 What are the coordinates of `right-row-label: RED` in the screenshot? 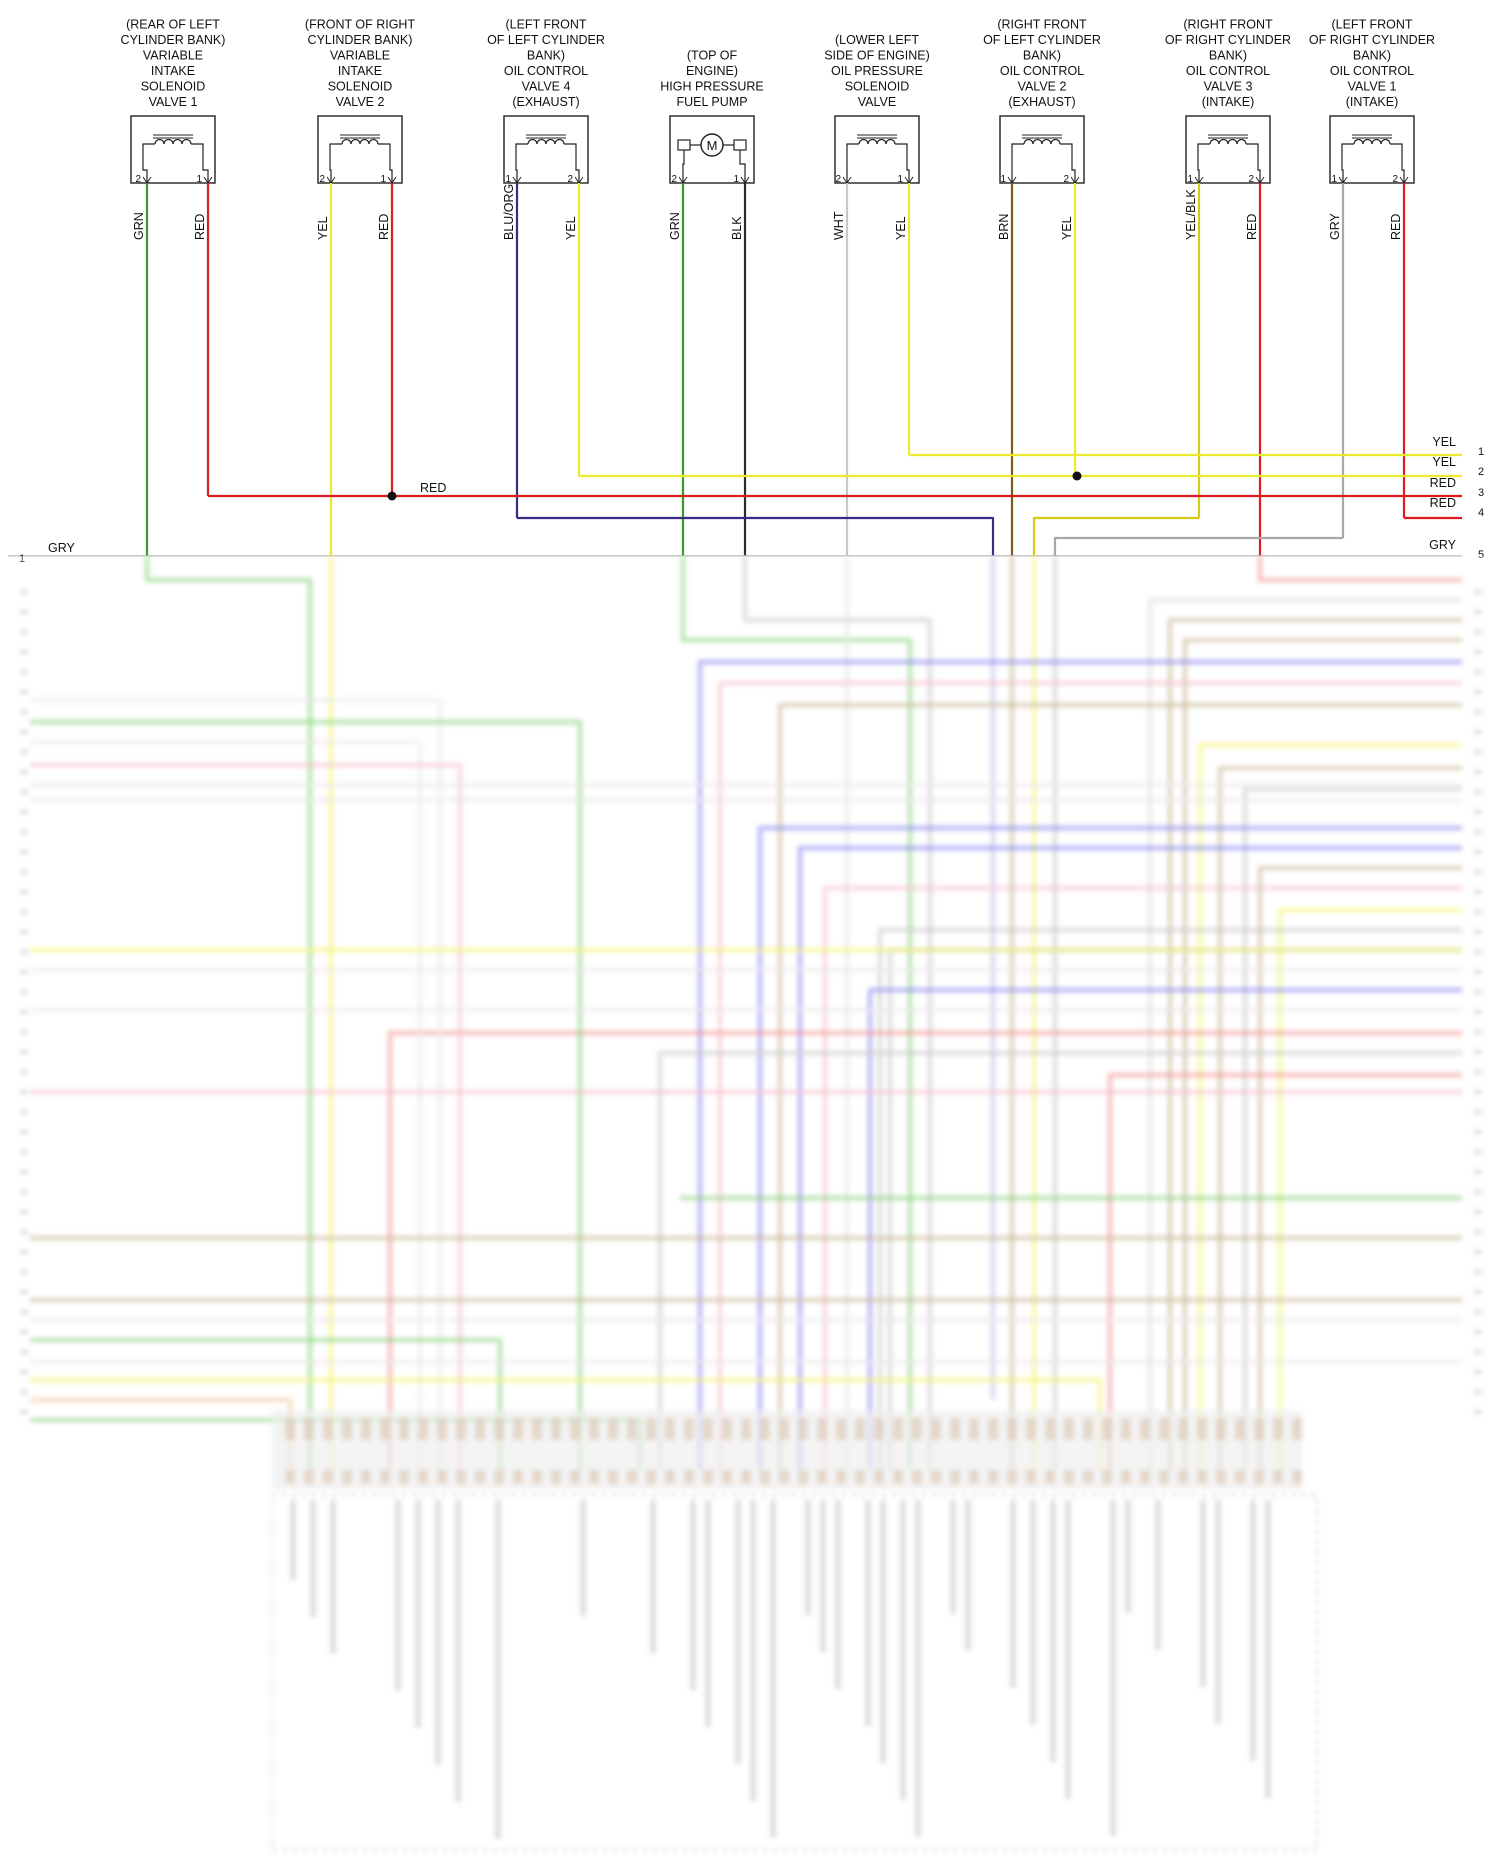 It's located at (1443, 483).